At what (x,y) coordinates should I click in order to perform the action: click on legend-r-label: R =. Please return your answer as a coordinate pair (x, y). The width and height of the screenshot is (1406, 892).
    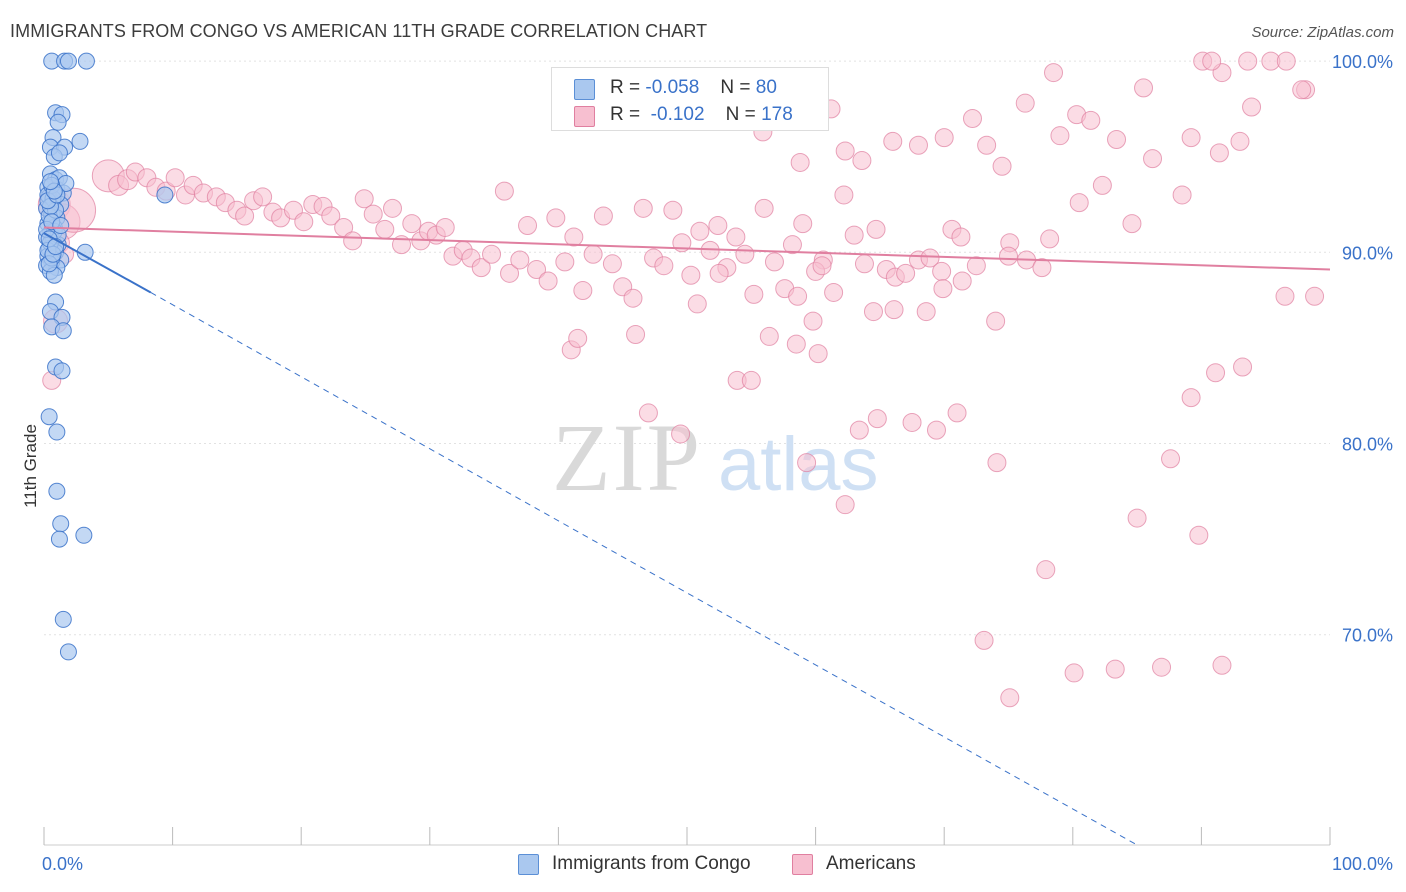
    Looking at the image, I should click on (625, 114).